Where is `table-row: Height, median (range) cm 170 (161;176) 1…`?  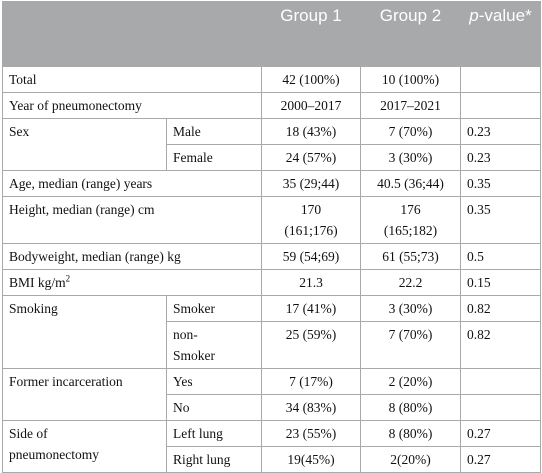
table-row: Height, median (range) cm 170 (161;176) 1… is located at coordinates (271, 220).